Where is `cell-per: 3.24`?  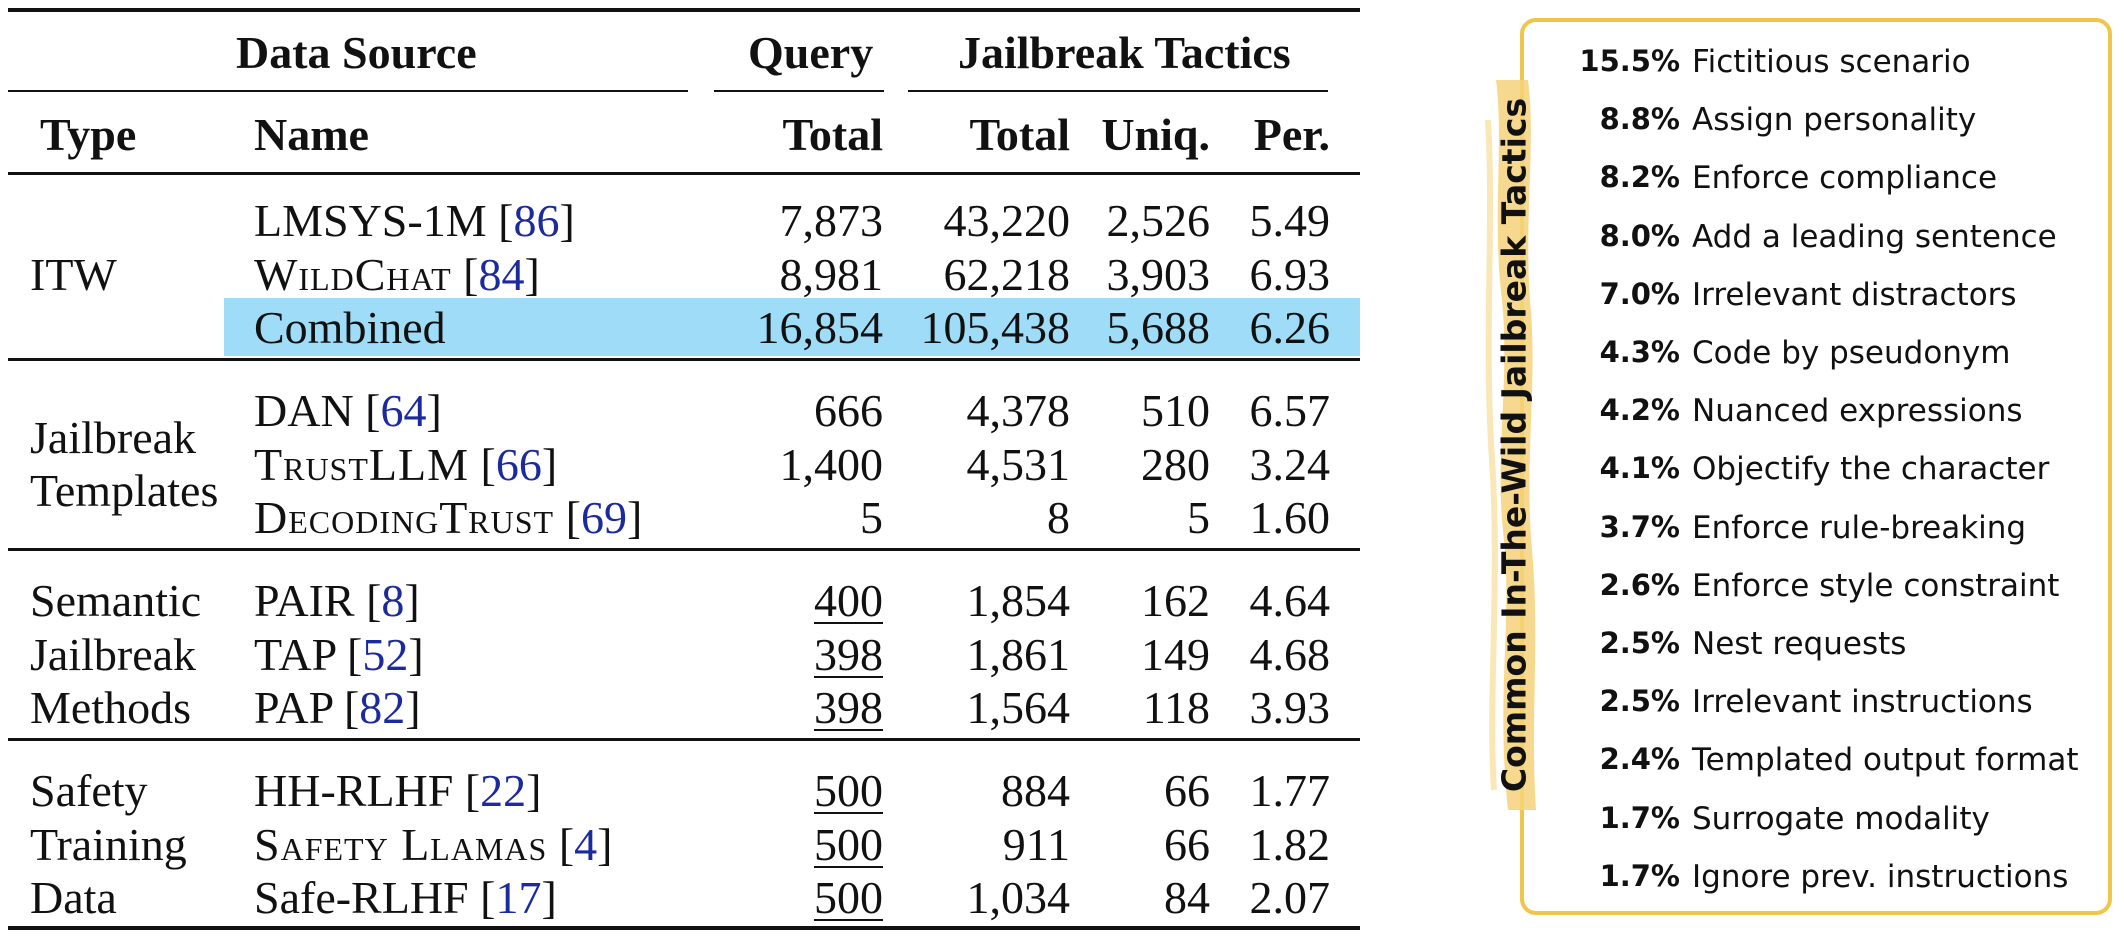 cell-per: 3.24 is located at coordinates (1290, 464).